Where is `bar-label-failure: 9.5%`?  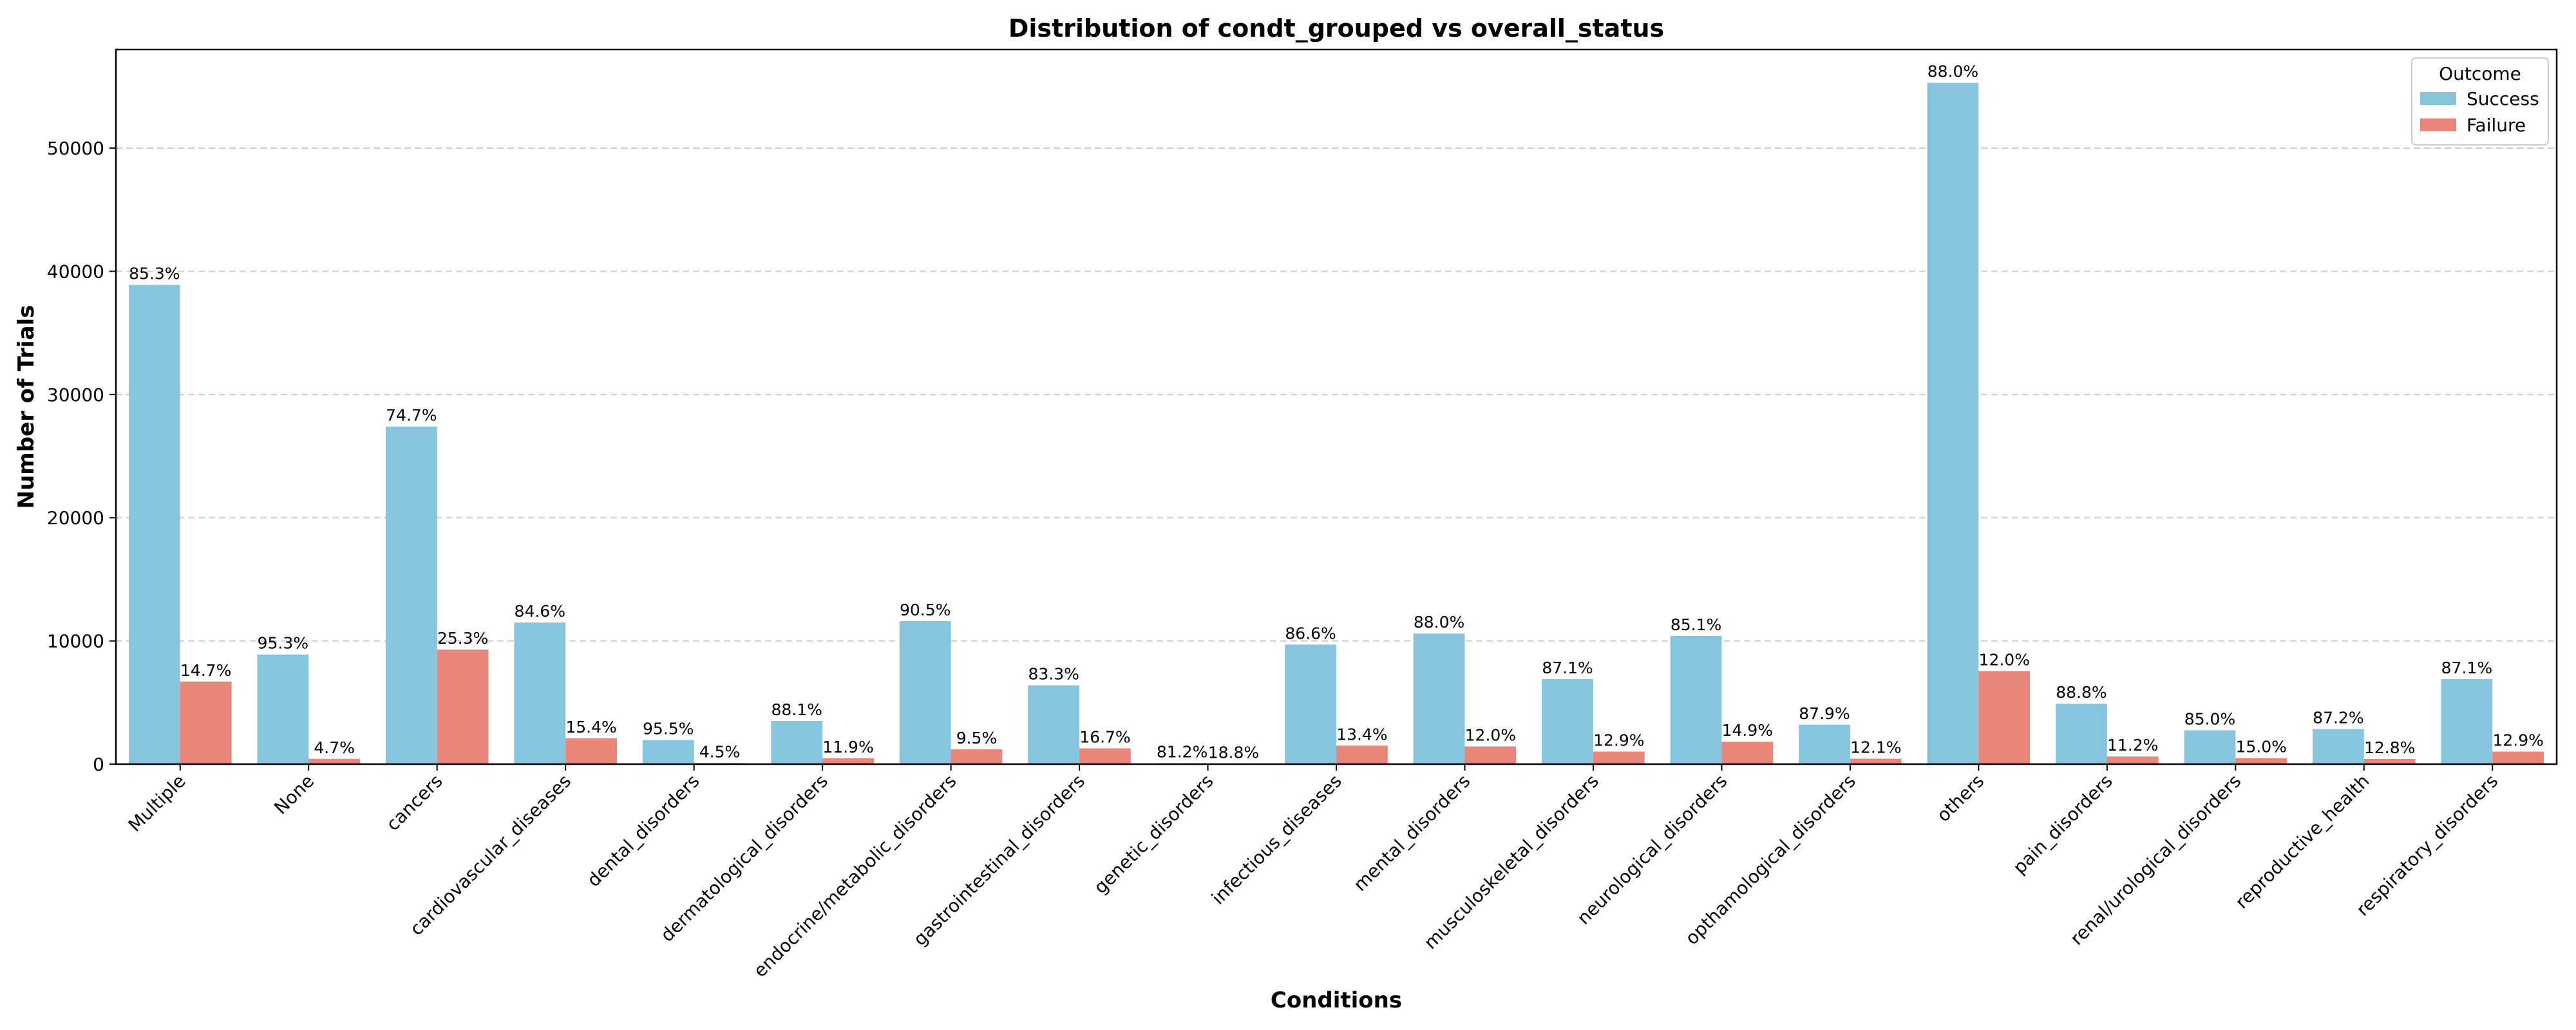 bar-label-failure: 9.5% is located at coordinates (977, 738).